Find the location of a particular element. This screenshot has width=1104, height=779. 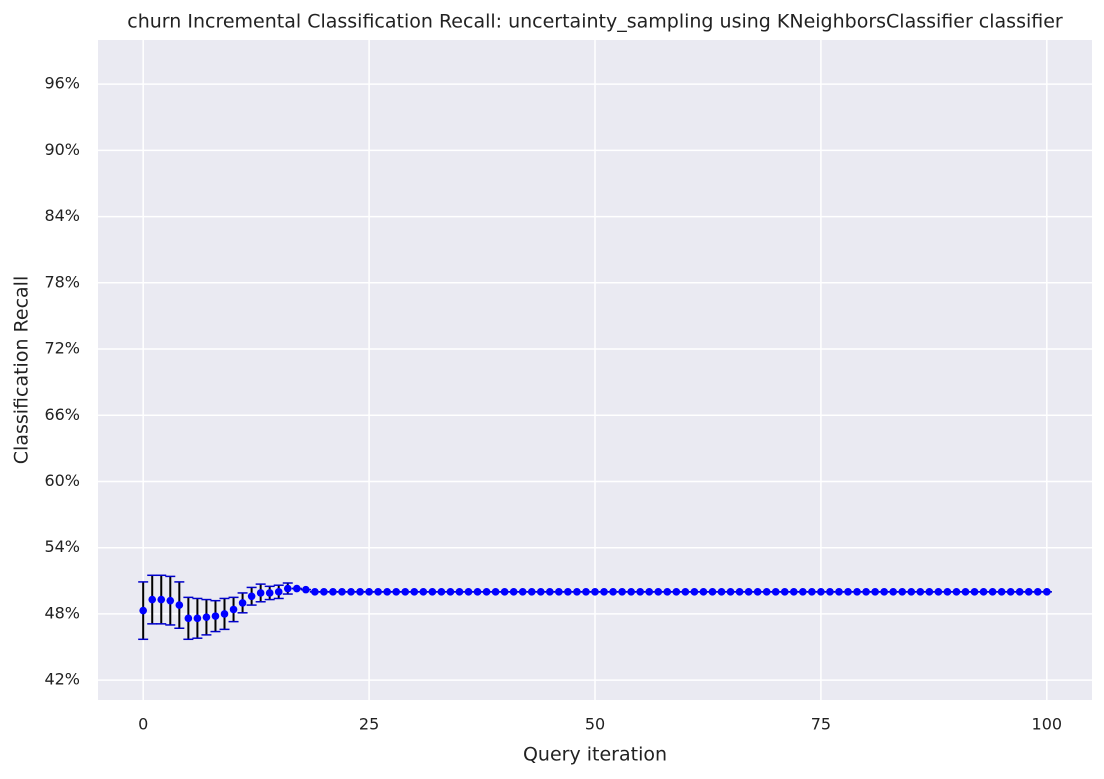

y-tick-label: 72% is located at coordinates (62, 348).